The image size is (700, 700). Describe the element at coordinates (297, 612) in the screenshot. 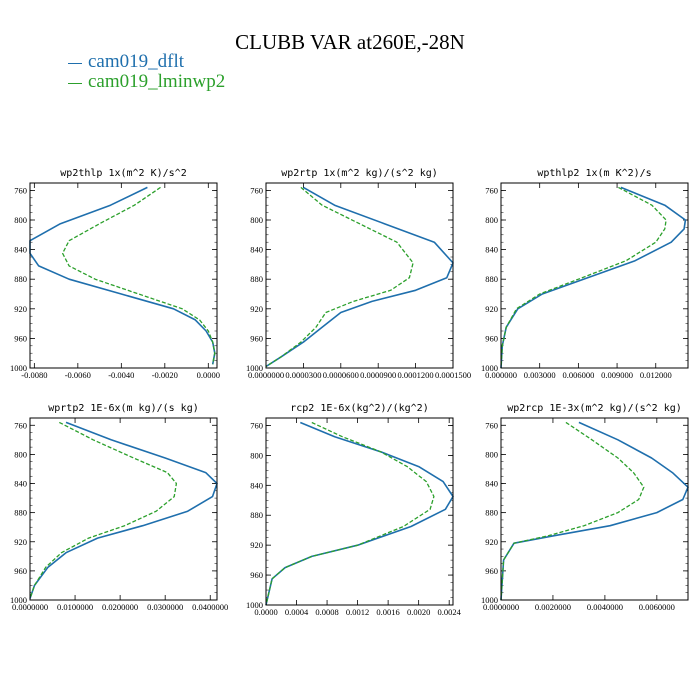

I see `x-tick-label: 0.0004` at that location.